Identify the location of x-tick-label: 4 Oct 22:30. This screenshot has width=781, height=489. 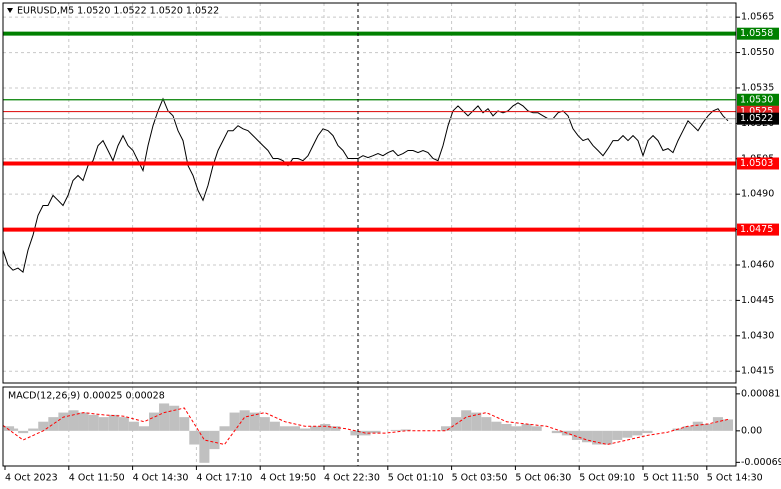
(352, 478).